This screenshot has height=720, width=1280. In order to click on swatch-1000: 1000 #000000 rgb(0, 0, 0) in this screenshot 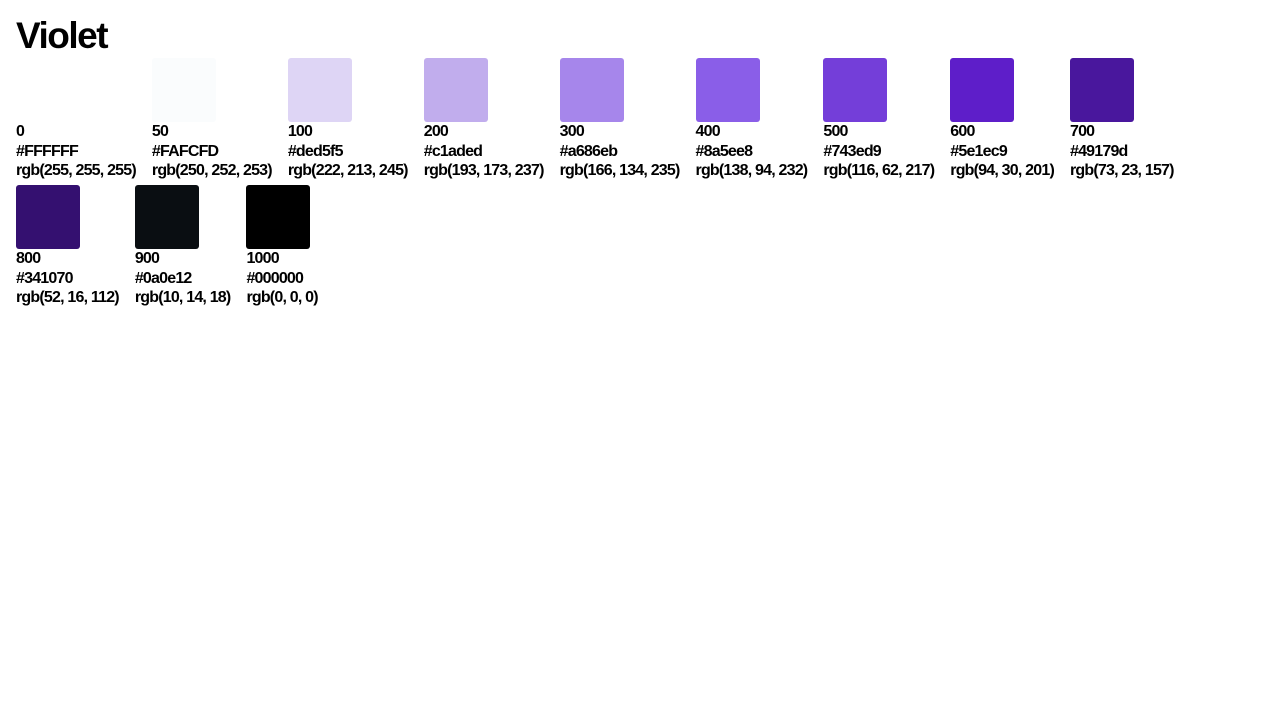, I will do `click(282, 246)`.